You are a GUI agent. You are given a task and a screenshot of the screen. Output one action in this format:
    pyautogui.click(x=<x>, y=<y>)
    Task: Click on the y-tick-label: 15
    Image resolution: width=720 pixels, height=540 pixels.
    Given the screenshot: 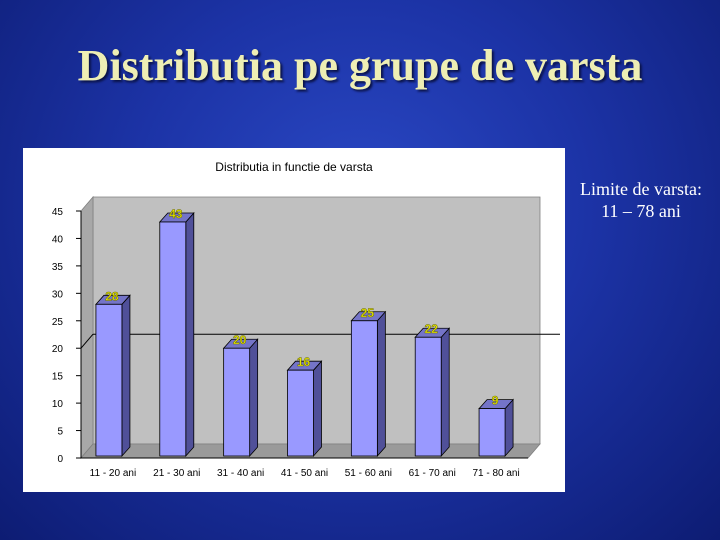 What is the action you would take?
    pyautogui.click(x=58, y=377)
    